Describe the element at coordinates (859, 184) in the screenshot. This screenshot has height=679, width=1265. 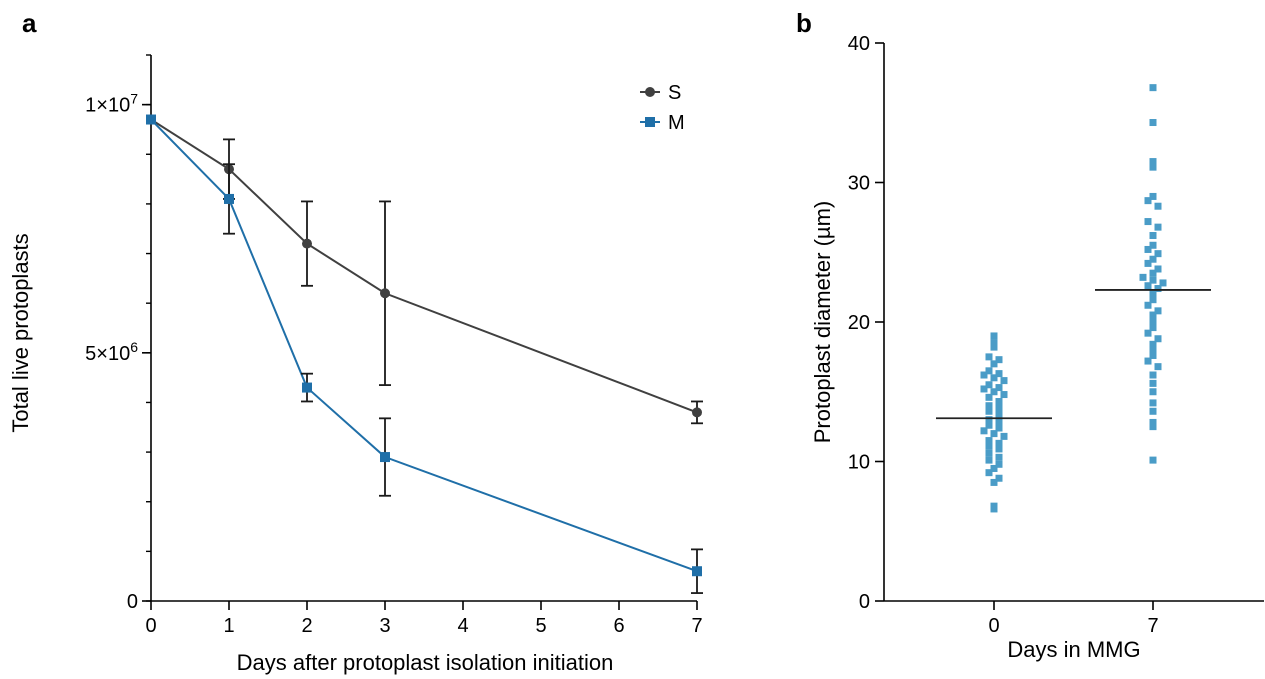
I see `b-y-tick-label: 30` at that location.